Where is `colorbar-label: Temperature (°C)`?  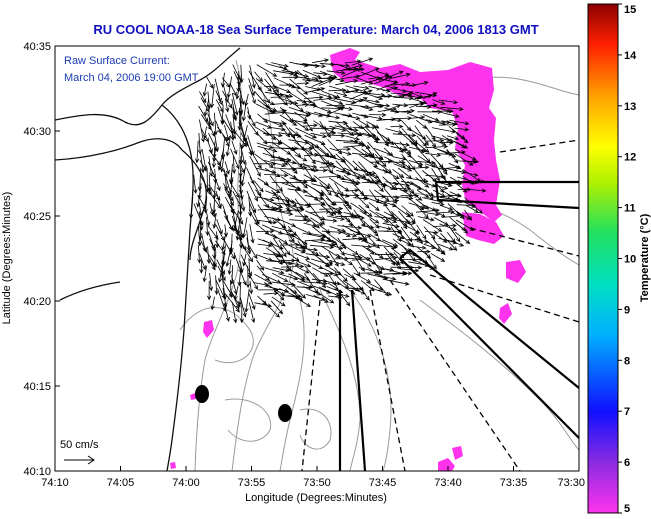 colorbar-label: Temperature (°C) is located at coordinates (645, 257).